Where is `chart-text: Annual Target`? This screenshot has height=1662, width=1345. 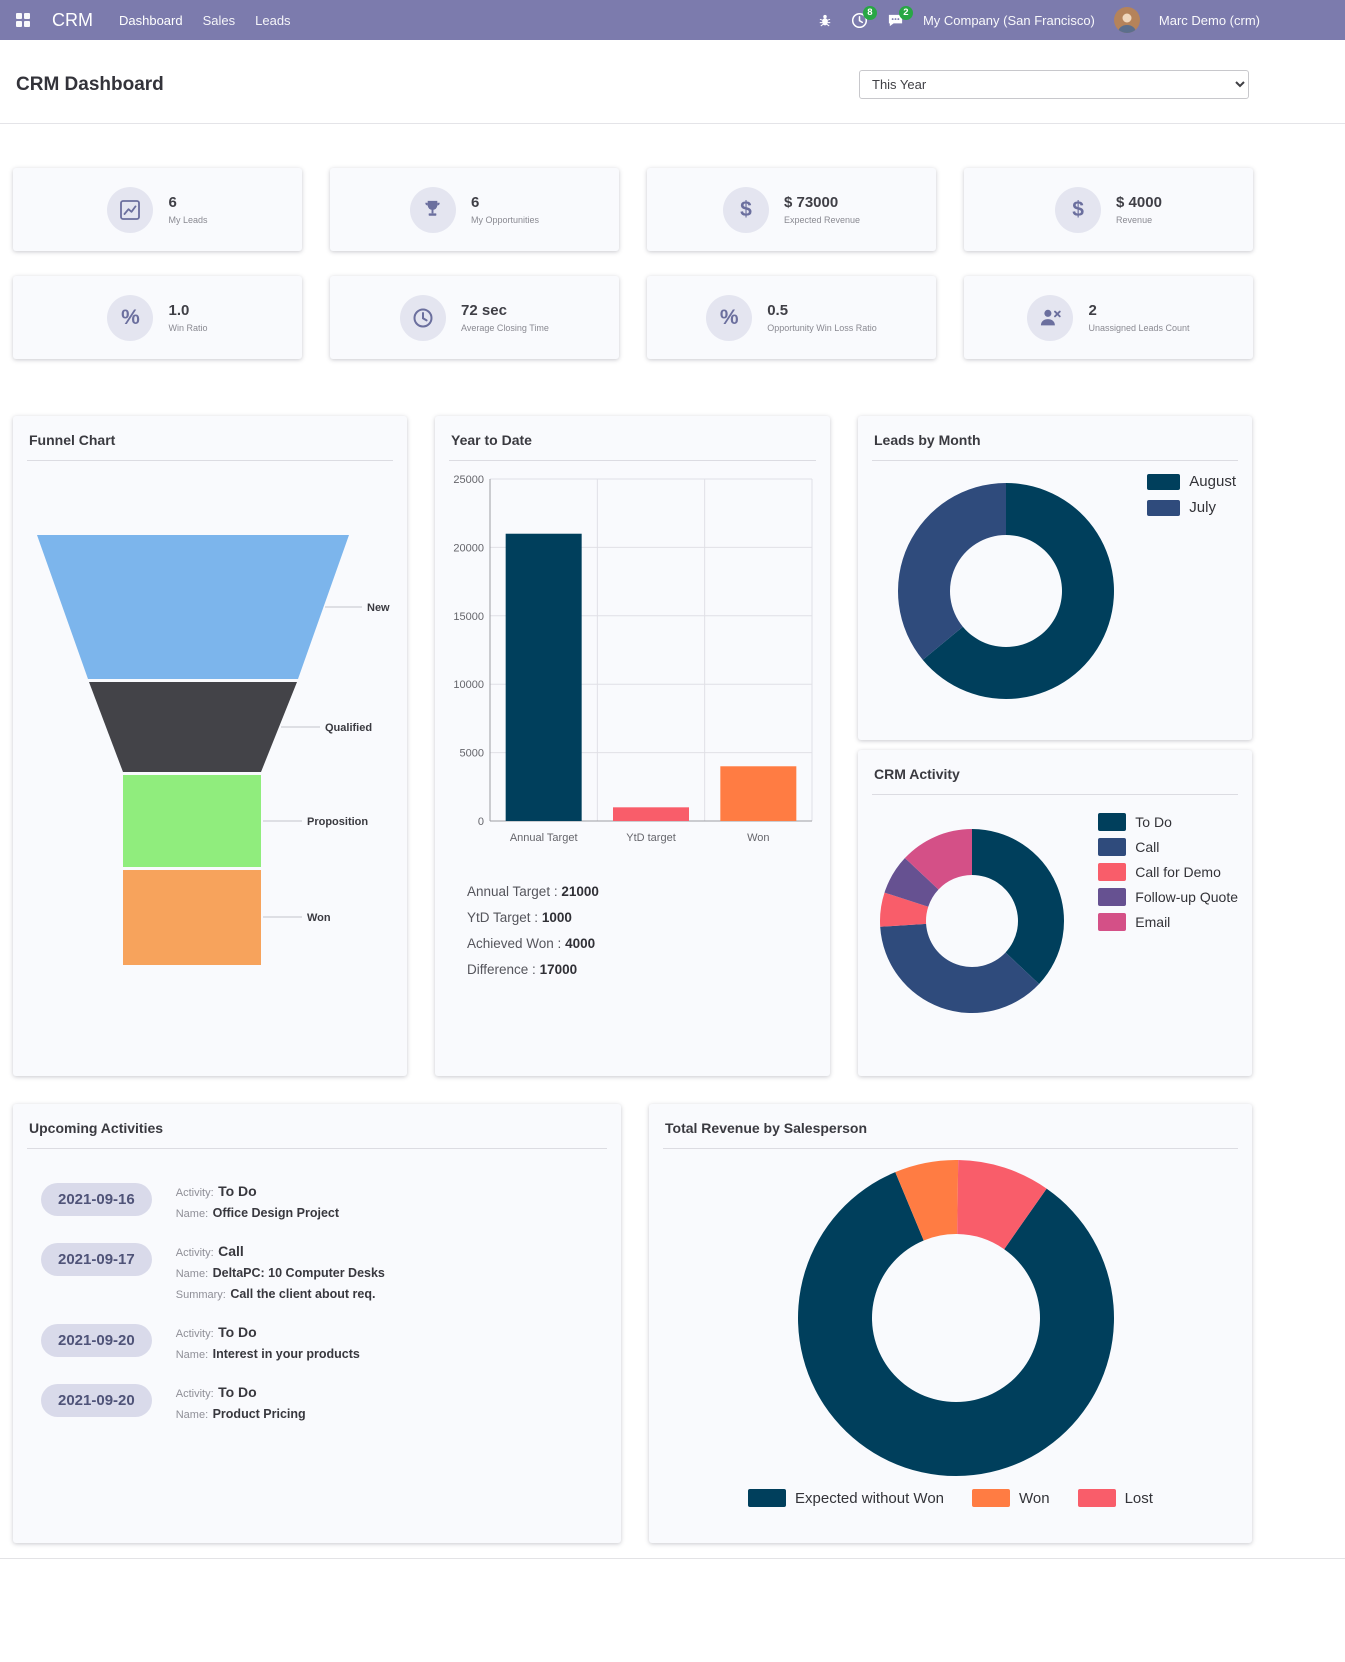 chart-text: Annual Target is located at coordinates (544, 838).